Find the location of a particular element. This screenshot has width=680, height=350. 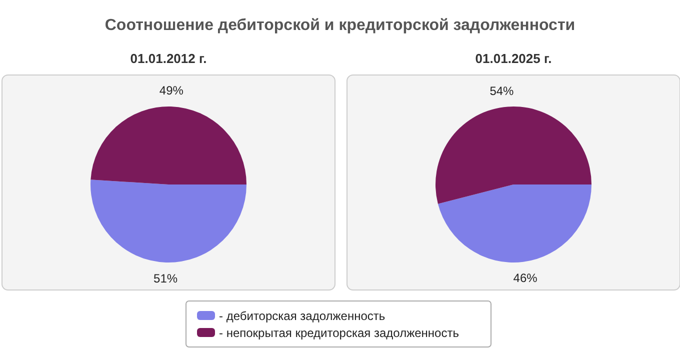

data-label: 54% is located at coordinates (502, 91).